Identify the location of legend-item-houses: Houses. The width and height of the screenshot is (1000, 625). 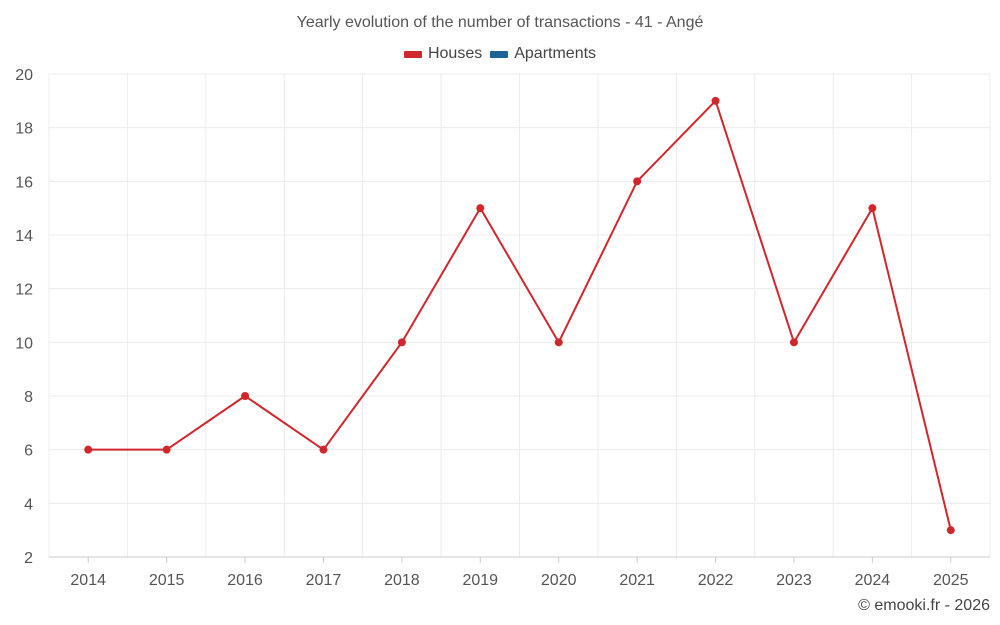
(443, 54).